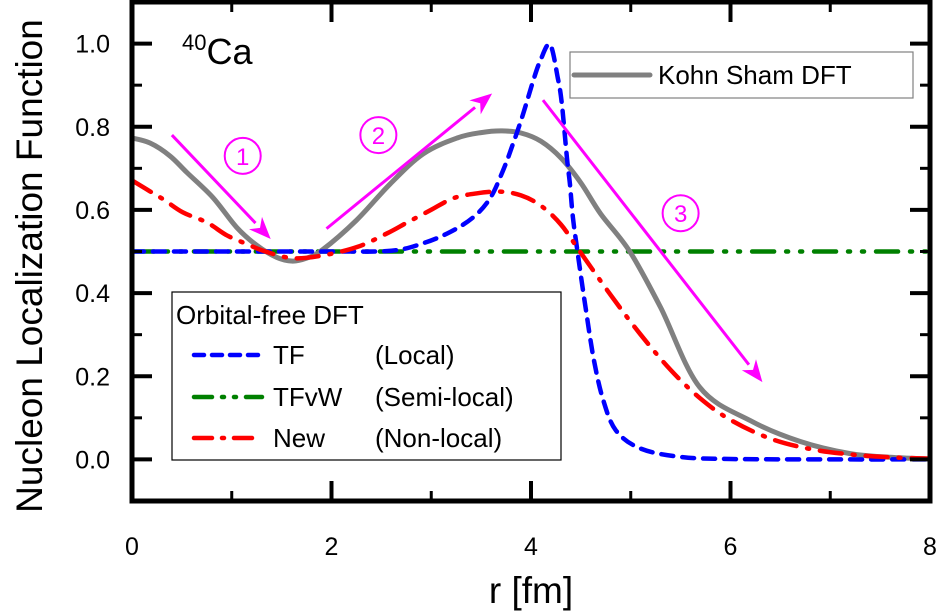 The height and width of the screenshot is (612, 942). I want to click on legend-kohn-sham-label: Kohn Sham DFT, so click(755, 75).